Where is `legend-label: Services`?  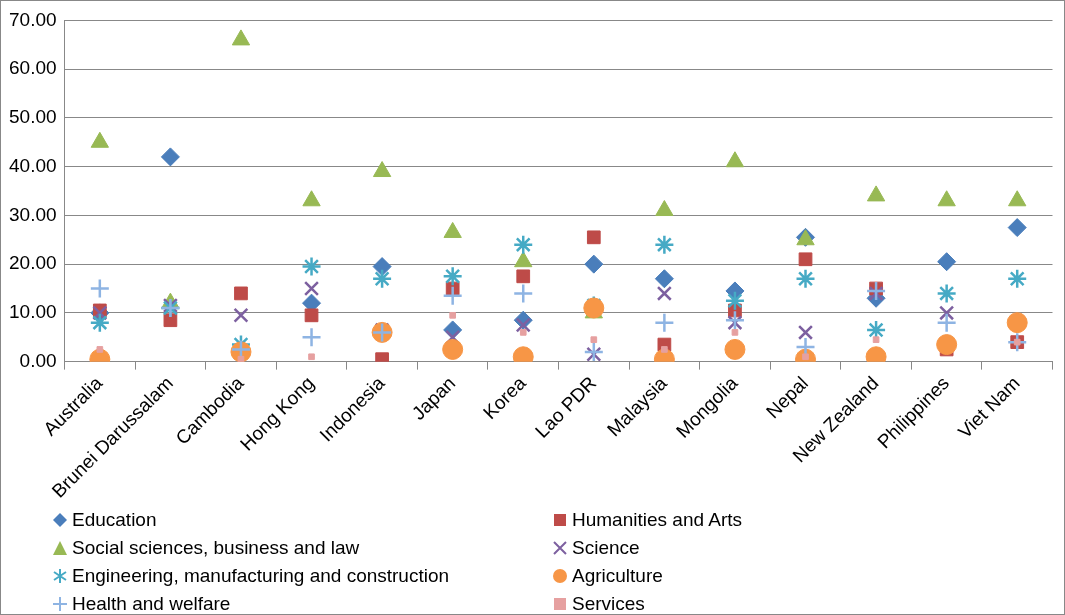 legend-label: Services is located at coordinates (608, 604).